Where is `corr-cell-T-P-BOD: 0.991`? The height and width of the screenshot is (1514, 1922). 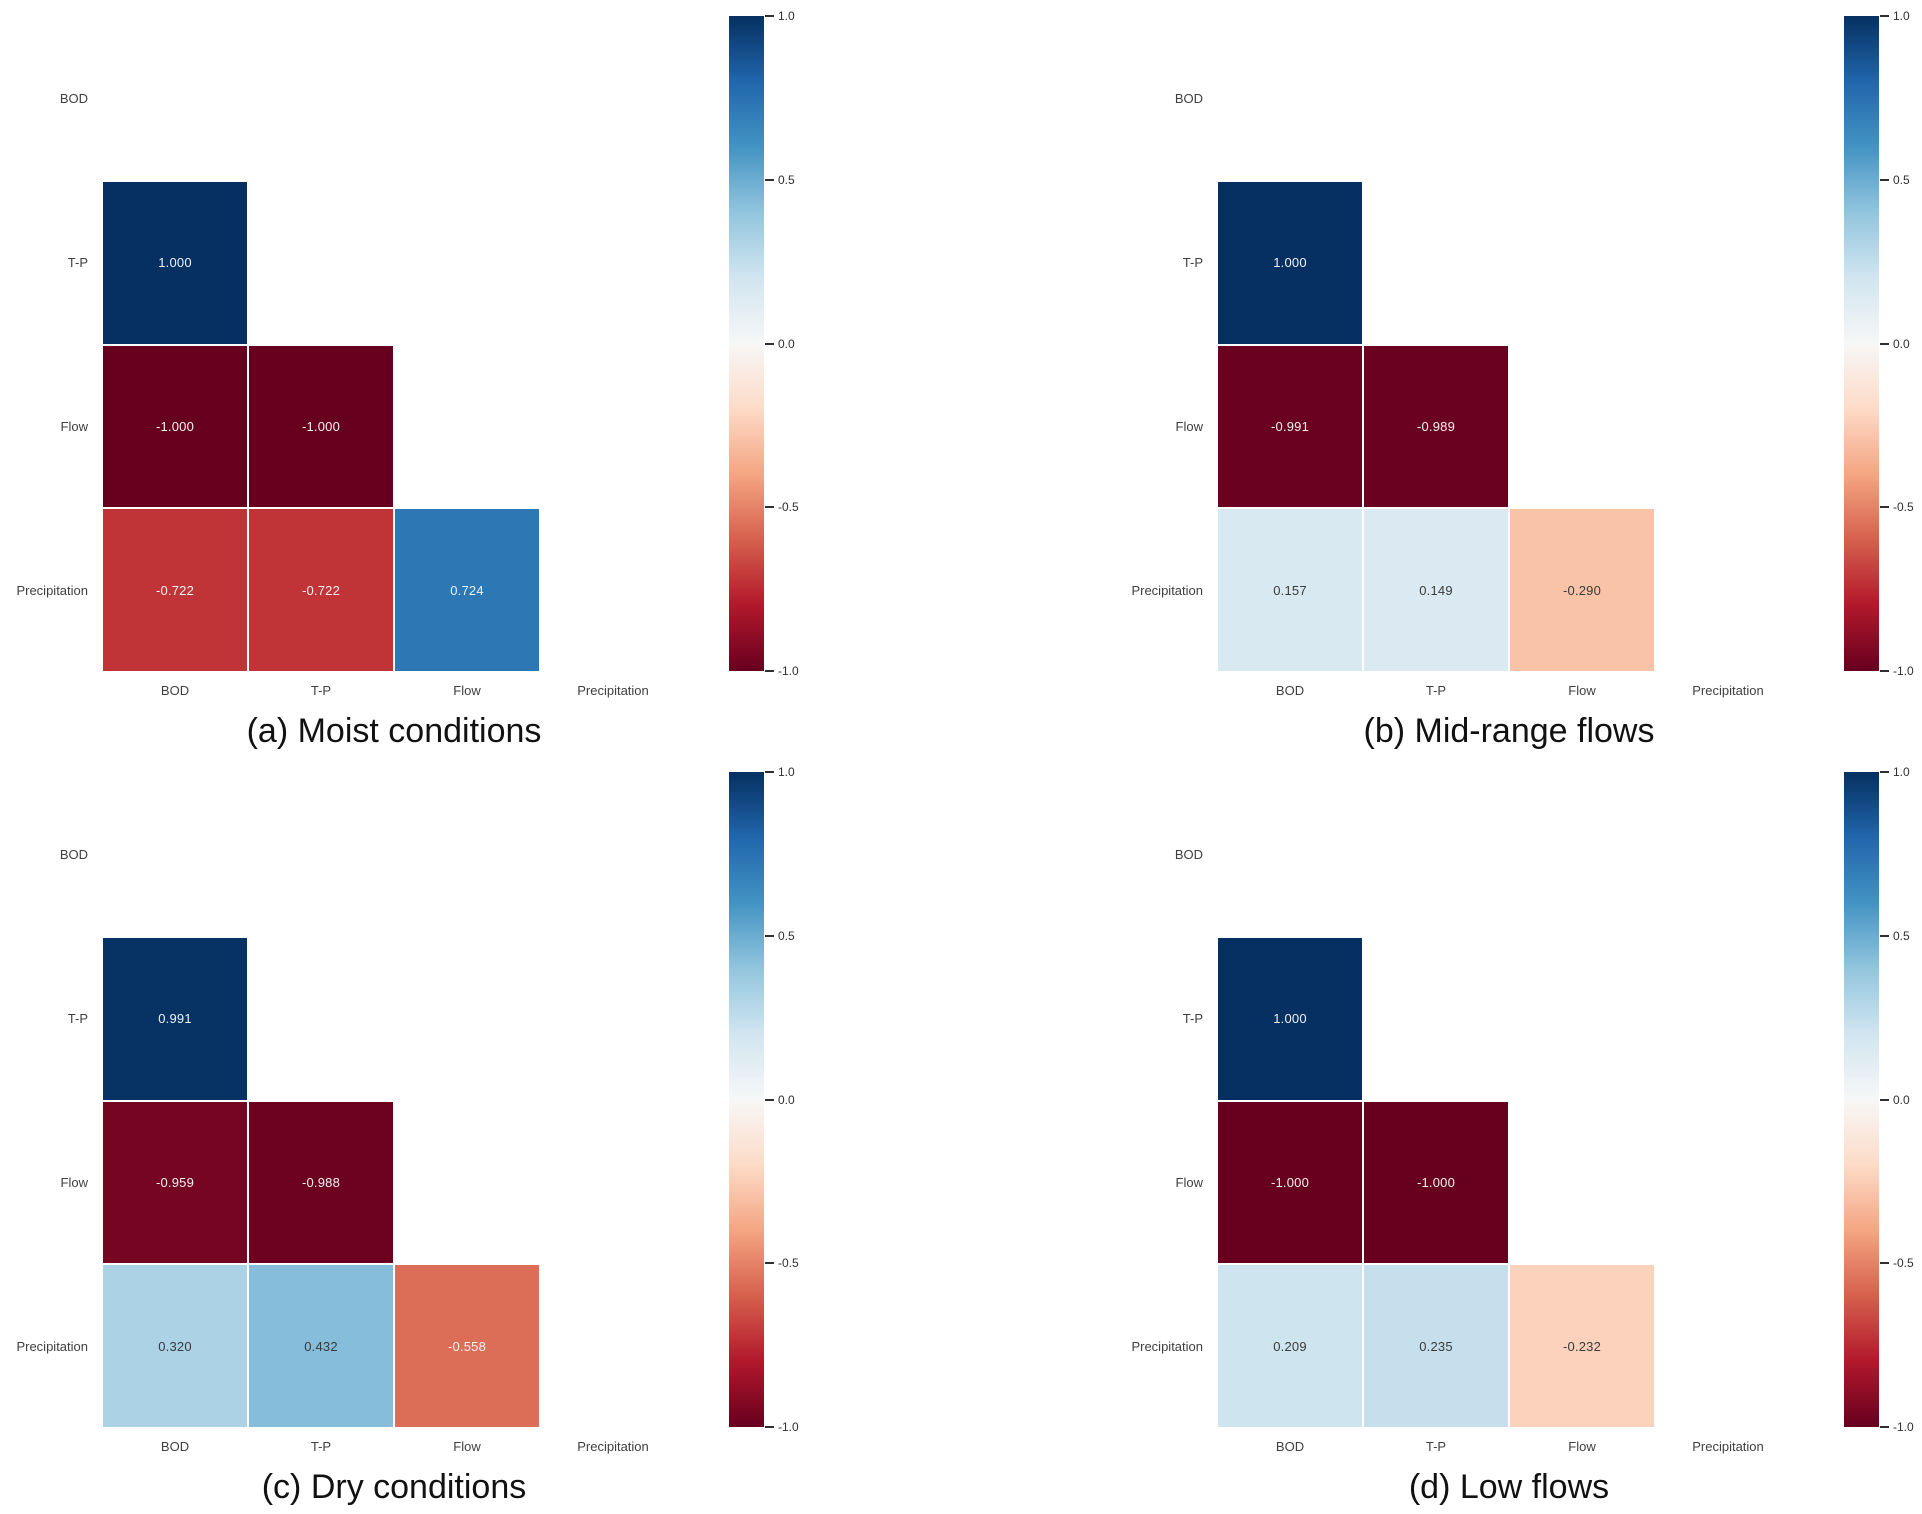 corr-cell-T-P-BOD: 0.991 is located at coordinates (175, 1018).